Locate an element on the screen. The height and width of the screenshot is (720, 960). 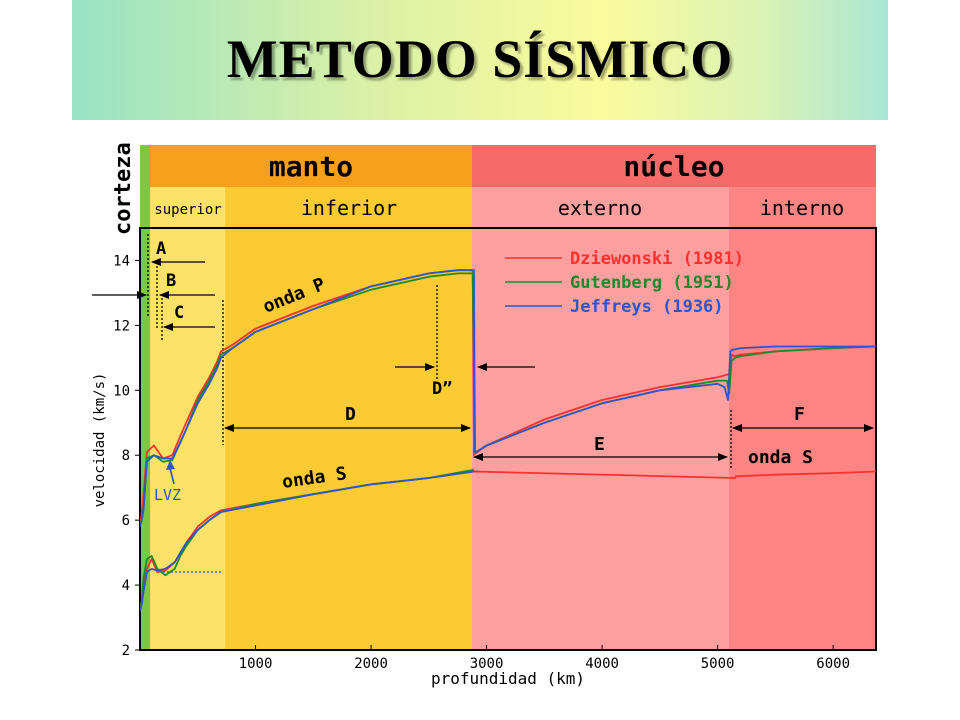
crust-label: corteza is located at coordinates (123, 188).